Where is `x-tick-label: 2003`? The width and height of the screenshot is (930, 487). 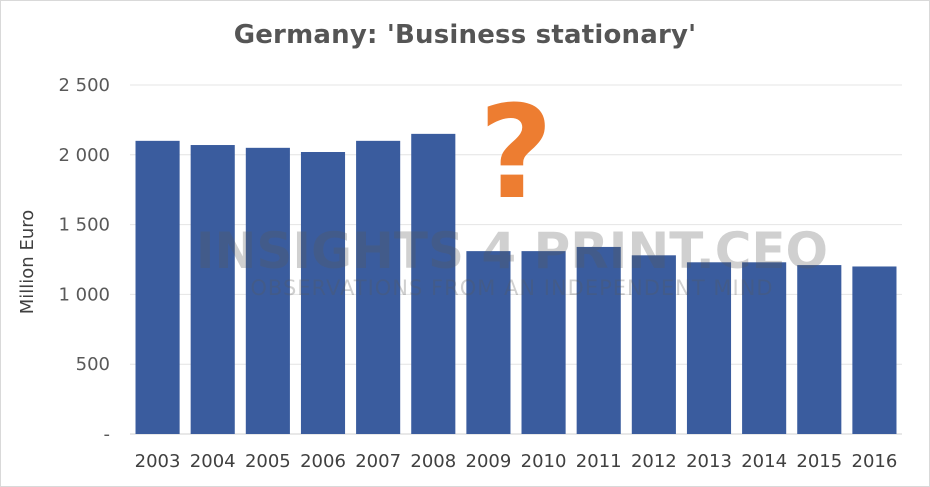
x-tick-label: 2003 is located at coordinates (158, 461).